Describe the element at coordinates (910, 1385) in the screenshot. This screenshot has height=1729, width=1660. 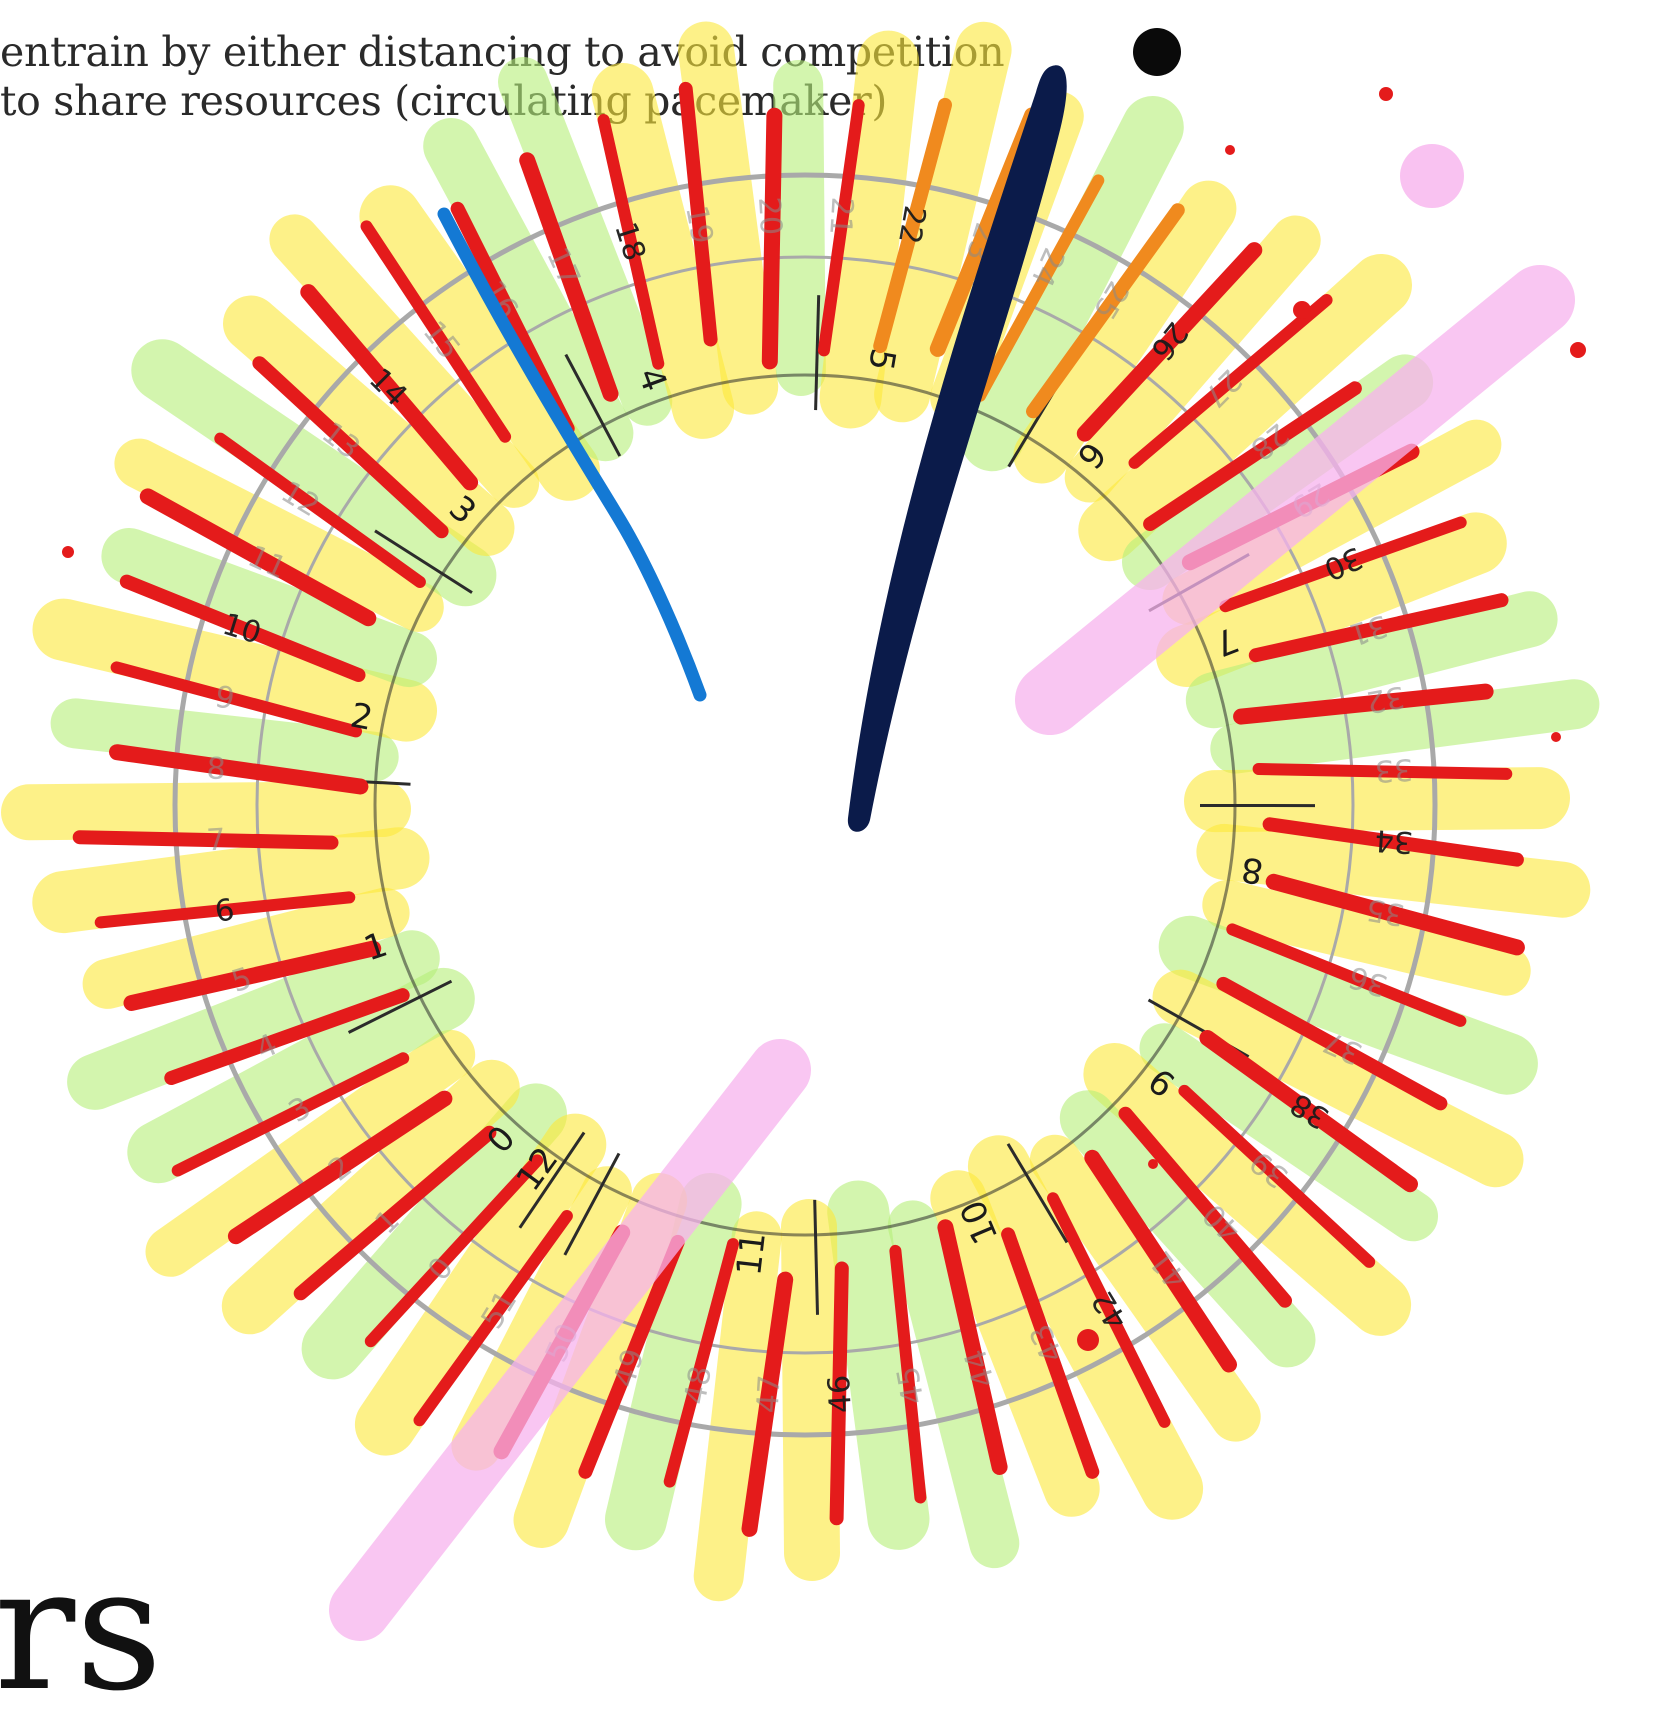
I see `week-label: 45` at that location.